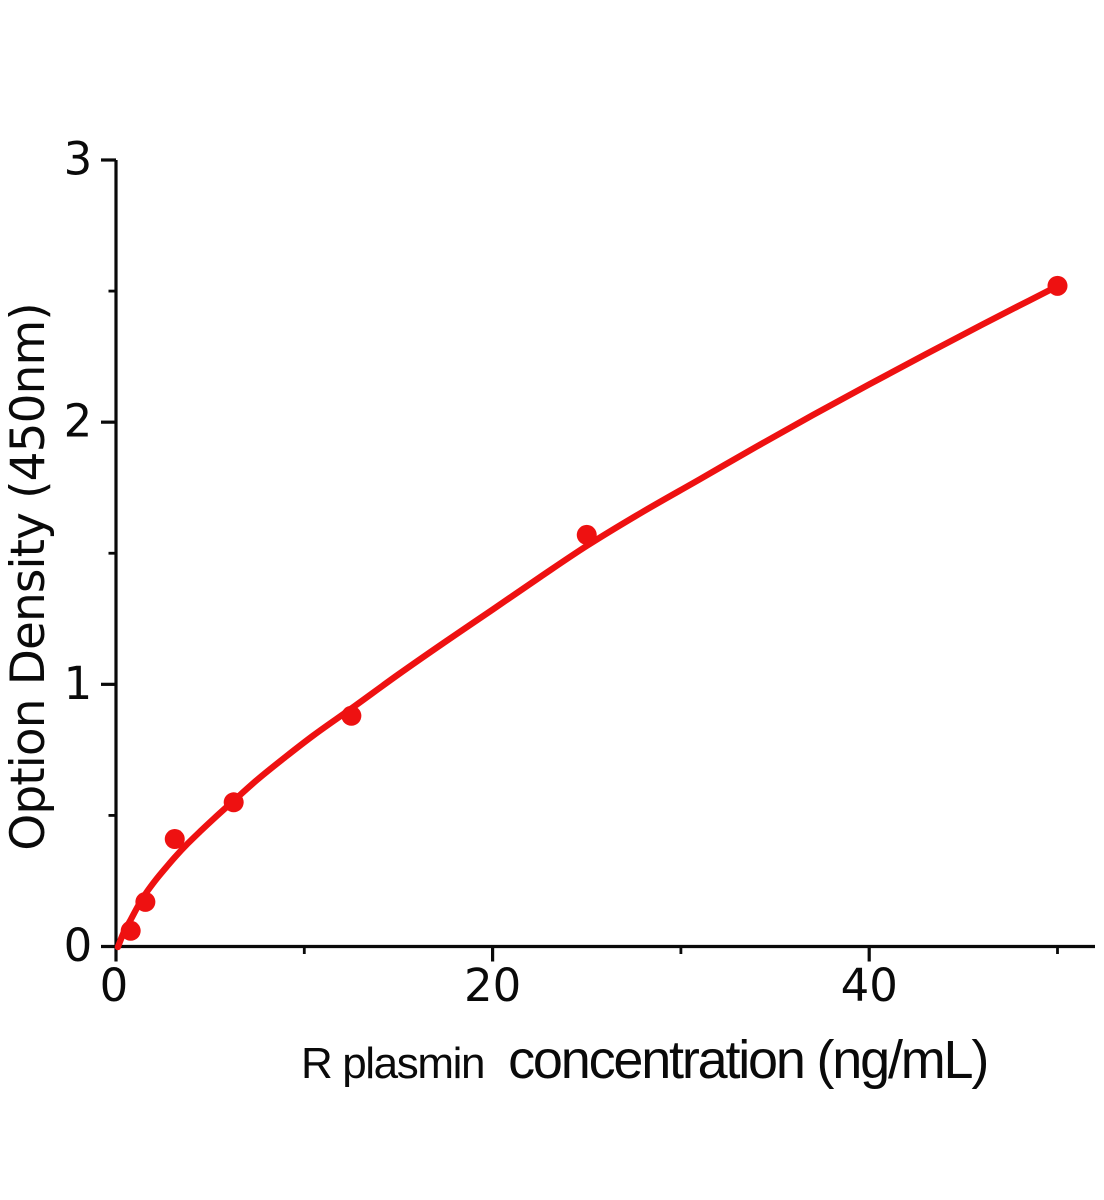  Describe the element at coordinates (747, 1060) in the screenshot. I see `x-axis-title-main: concentration (ng/mL)` at that location.